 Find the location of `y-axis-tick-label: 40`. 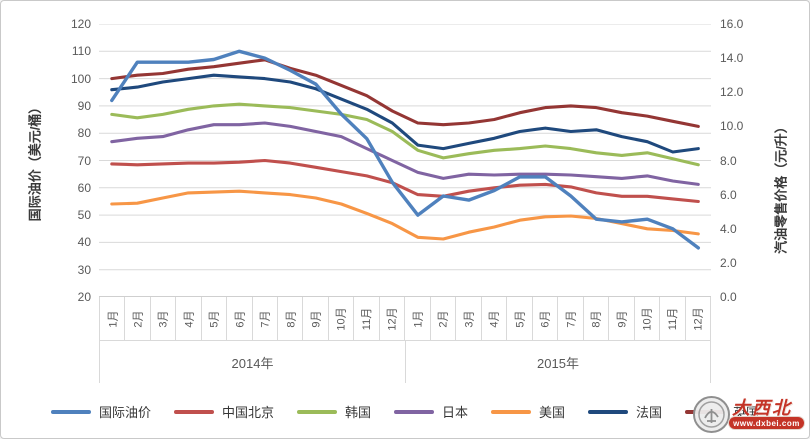

y-axis-tick-label: 40 is located at coordinates (84, 242).